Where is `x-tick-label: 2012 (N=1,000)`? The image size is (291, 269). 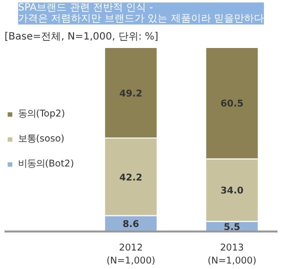
x-tick-label: 2012 (N=1,000) is located at coordinates (131, 254).